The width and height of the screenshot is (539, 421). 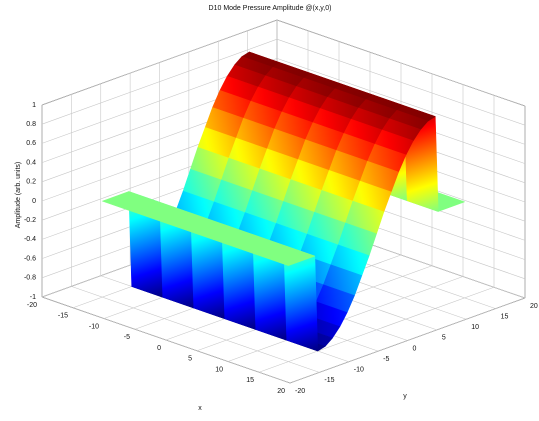 I want to click on x-tick-label: -10, so click(x=94, y=326).